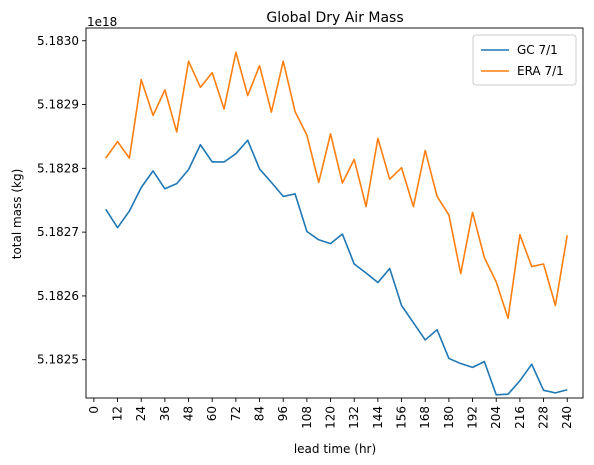 This screenshot has height=465, width=594. I want to click on x-tick-label: 36, so click(165, 413).